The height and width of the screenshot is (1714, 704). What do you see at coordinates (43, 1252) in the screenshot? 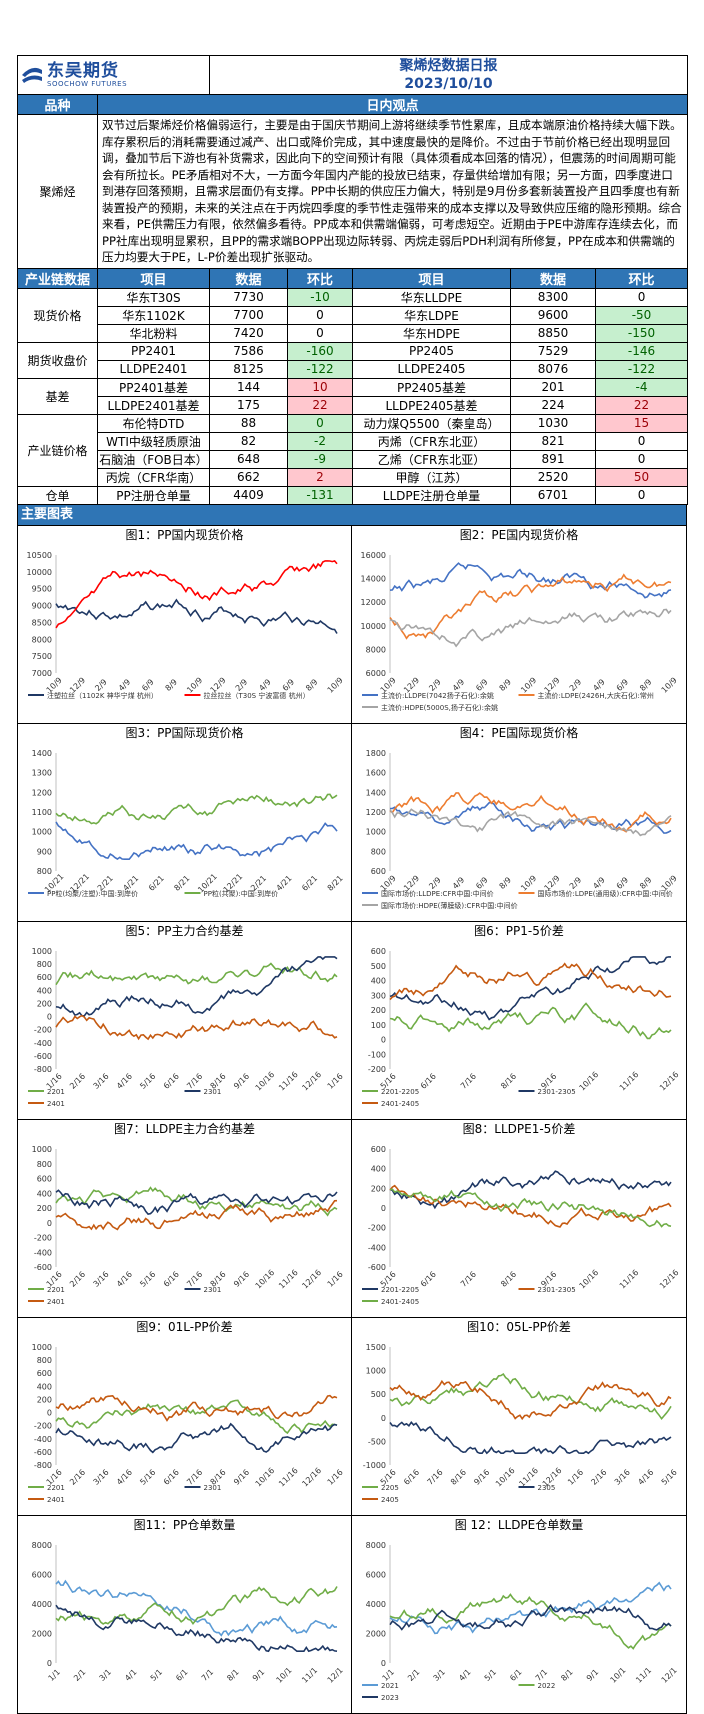
I see `y-tick-label: -400` at bounding box center [43, 1252].